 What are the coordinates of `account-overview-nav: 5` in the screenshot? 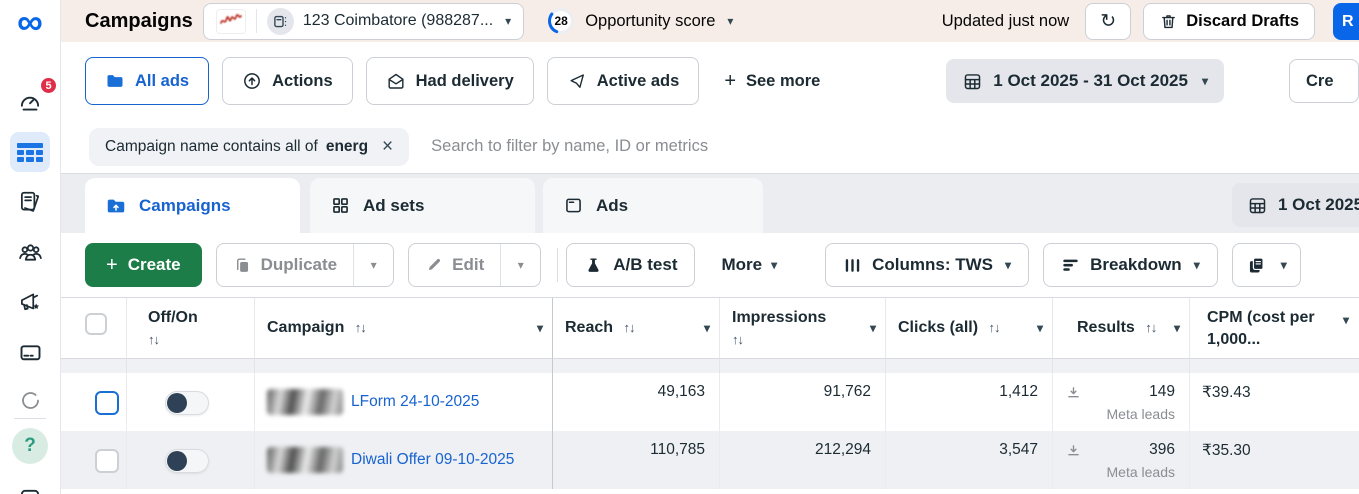 It's located at (34, 99).